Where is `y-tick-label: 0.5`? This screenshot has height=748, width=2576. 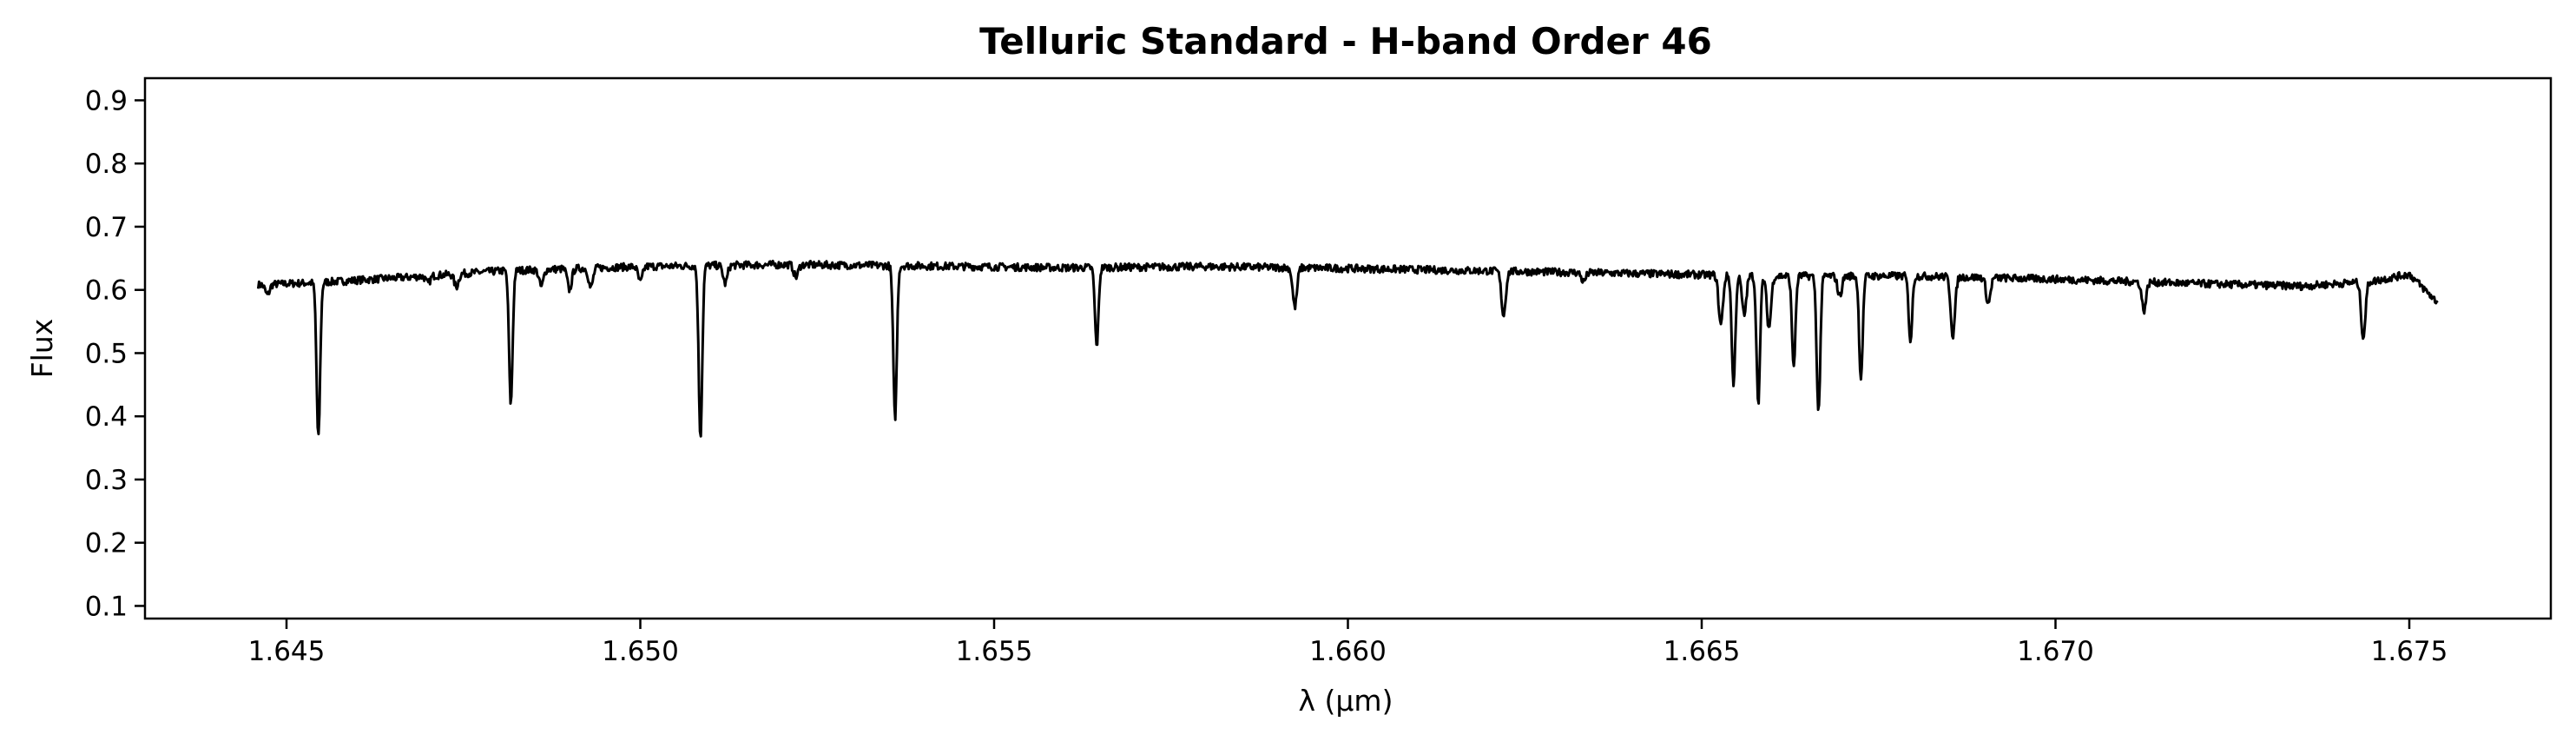 y-tick-label: 0.5 is located at coordinates (106, 353).